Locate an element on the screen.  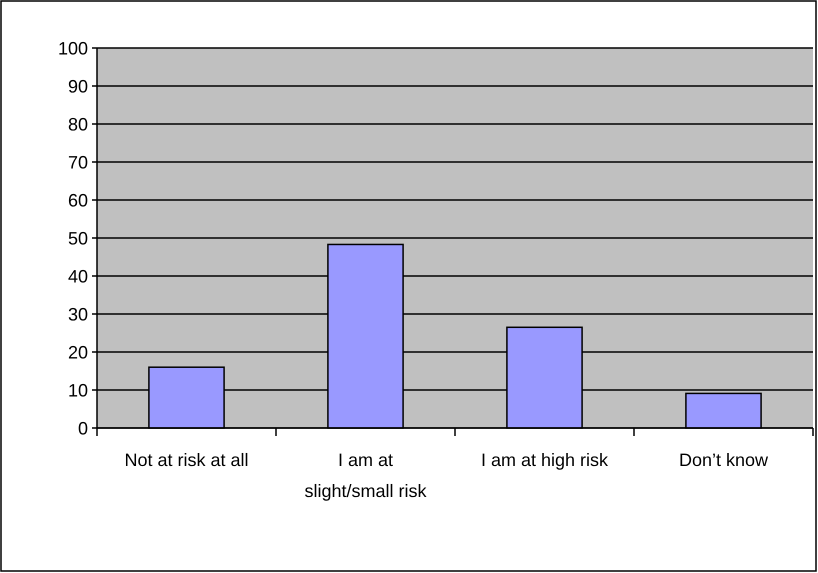
x-tick-label: I am at high risk is located at coordinates (545, 460).